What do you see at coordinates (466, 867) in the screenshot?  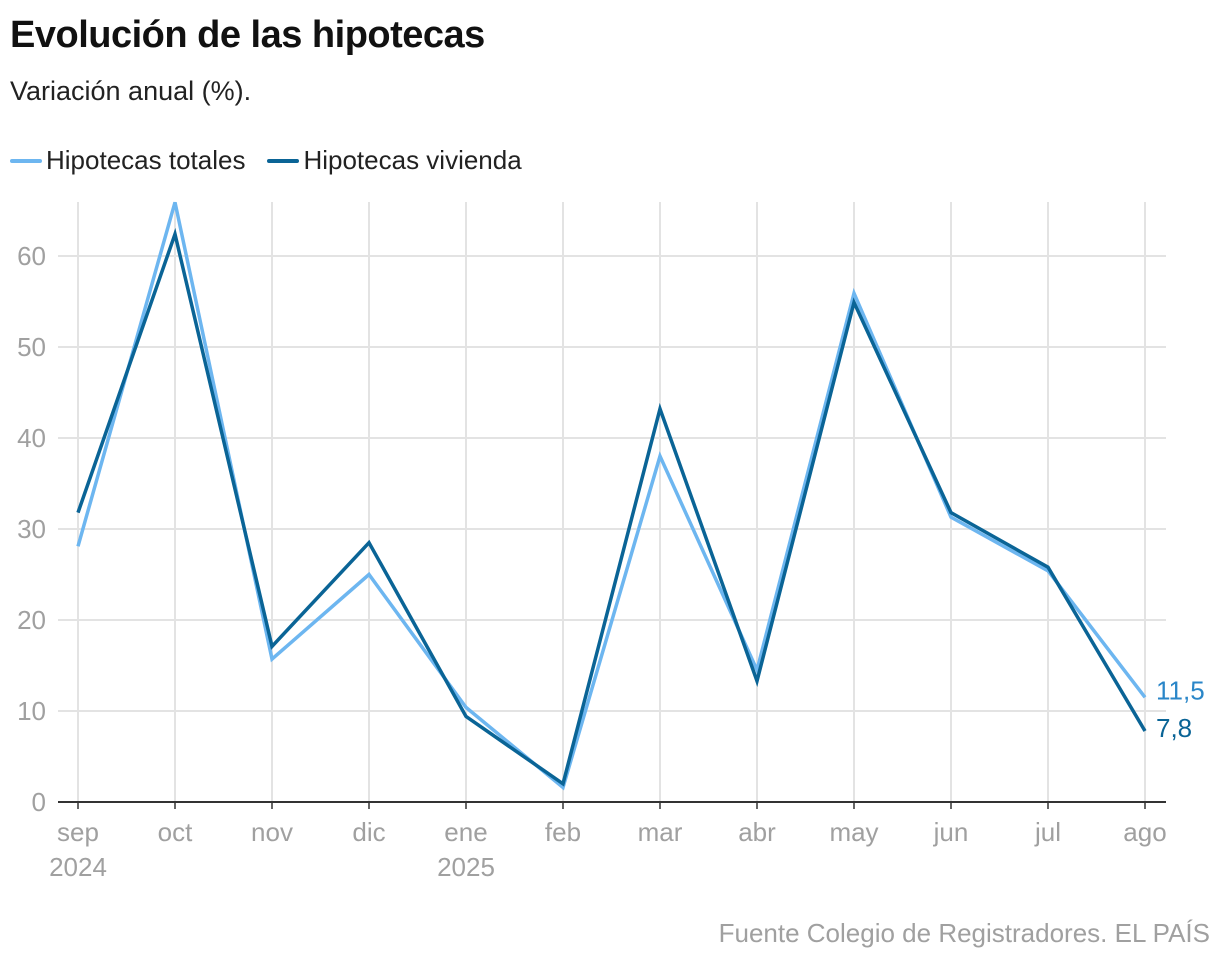 I see `x-year-label: 2025` at bounding box center [466, 867].